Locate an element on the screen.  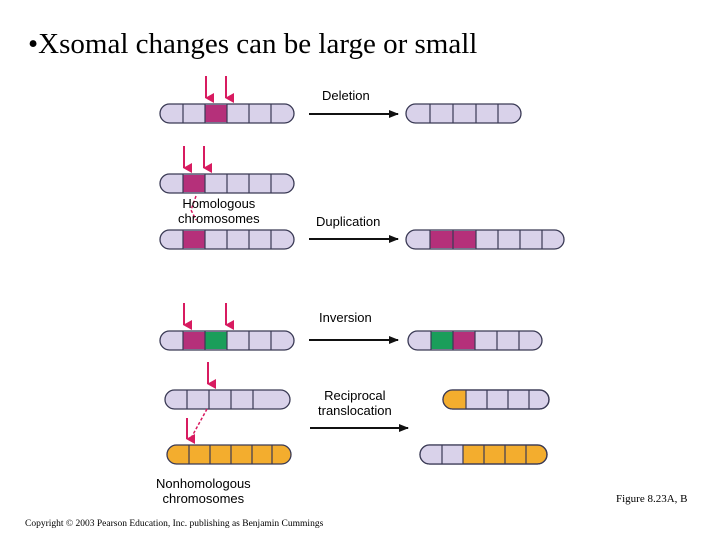
chromosome-deletion-after is located at coordinates (463, 113).